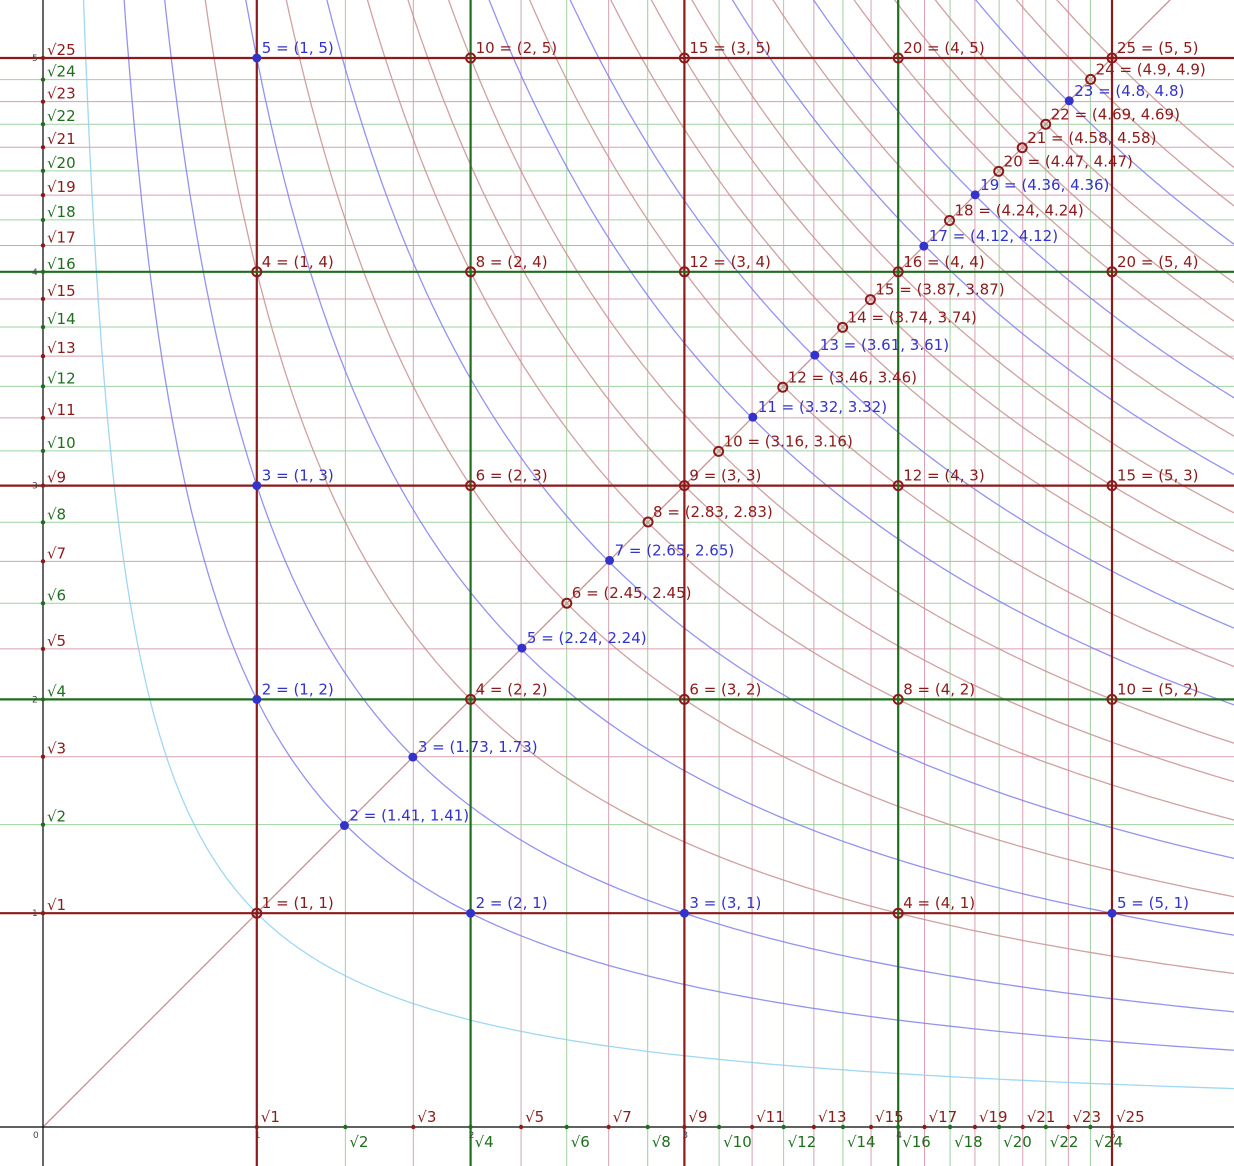 The height and width of the screenshot is (1166, 1234). What do you see at coordinates (1041, 1117) in the screenshot?
I see `sqrt-x-label: √21` at bounding box center [1041, 1117].